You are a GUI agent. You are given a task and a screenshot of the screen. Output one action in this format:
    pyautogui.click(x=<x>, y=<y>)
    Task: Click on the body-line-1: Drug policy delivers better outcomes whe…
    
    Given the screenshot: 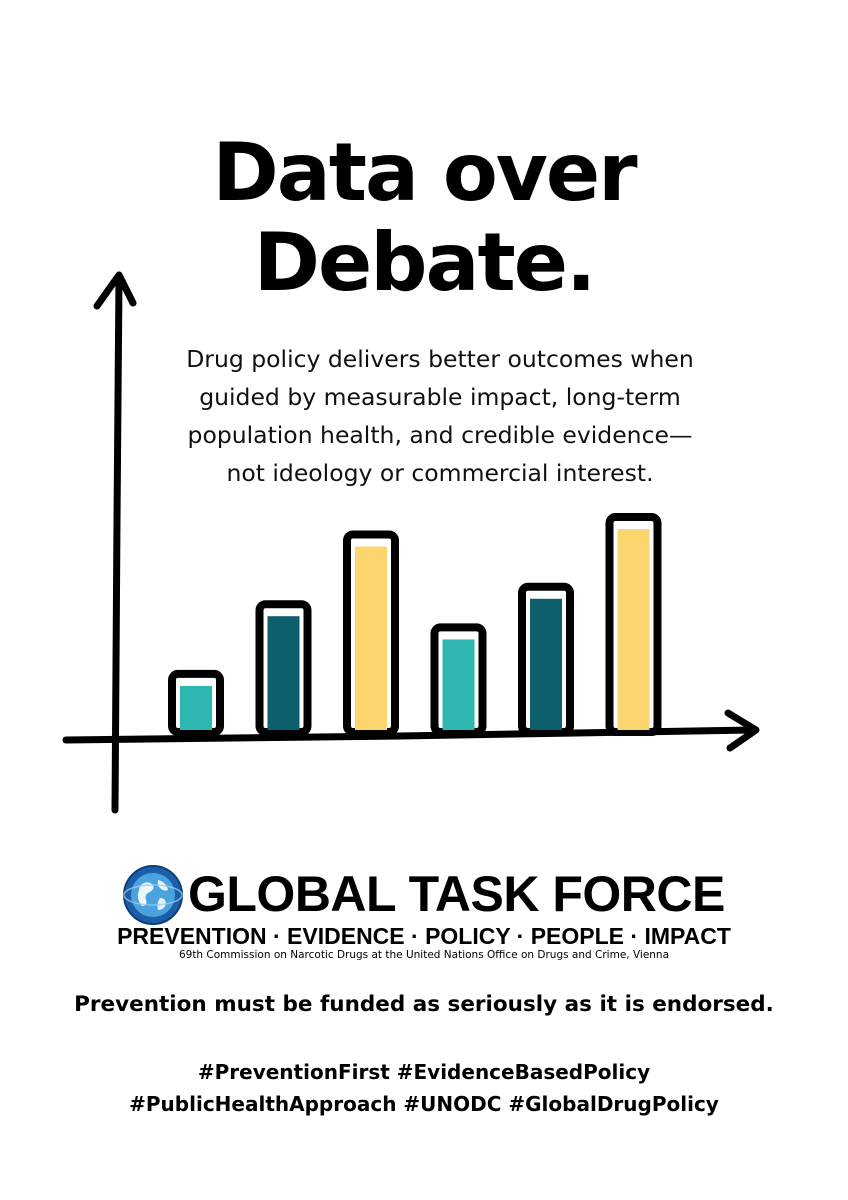 What is the action you would take?
    pyautogui.click(x=440, y=359)
    